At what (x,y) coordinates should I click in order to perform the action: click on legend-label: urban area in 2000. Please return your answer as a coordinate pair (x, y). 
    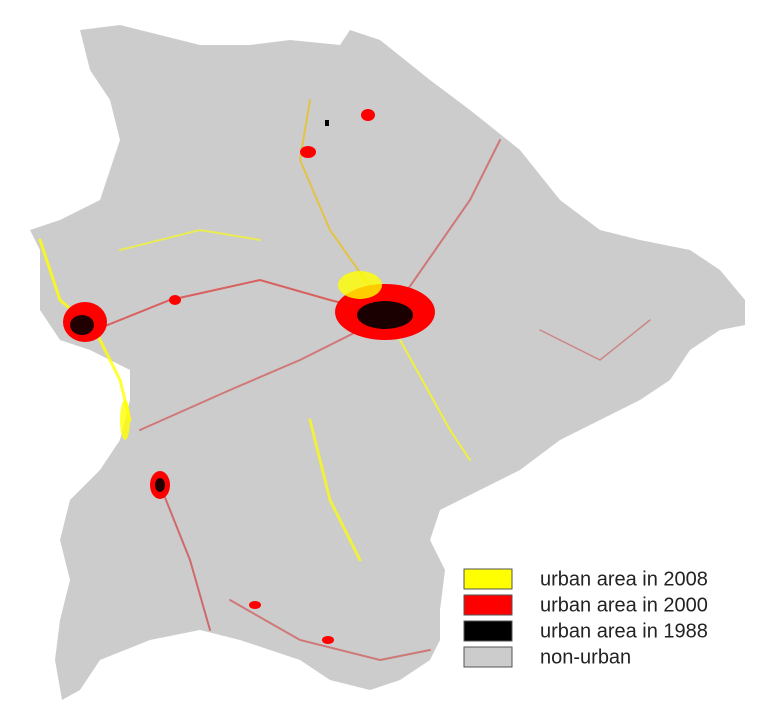
    Looking at the image, I should click on (624, 605).